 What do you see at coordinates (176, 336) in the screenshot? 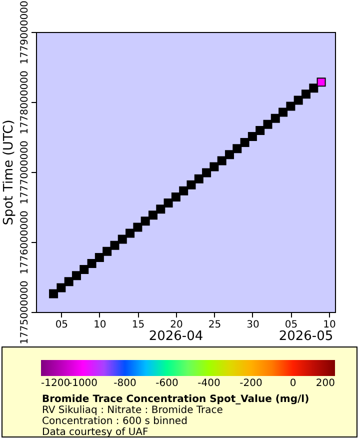
I see `text: 2026-04` at bounding box center [176, 336].